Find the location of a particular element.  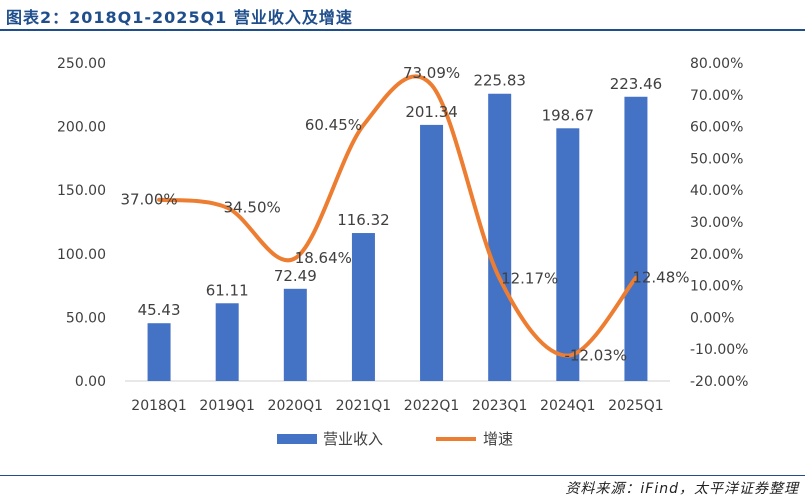

x-tick-label: 2018Q1 is located at coordinates (159, 406).